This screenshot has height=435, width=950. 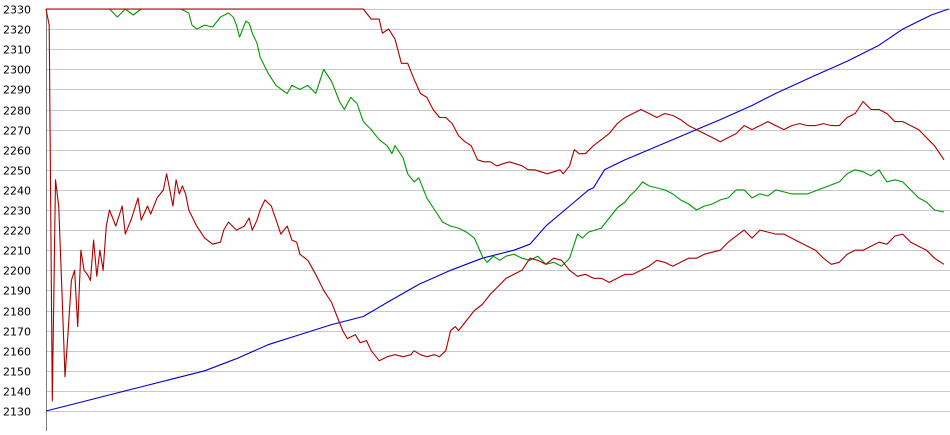 What do you see at coordinates (17, 30) in the screenshot?
I see `y-tick-label: 2320` at bounding box center [17, 30].